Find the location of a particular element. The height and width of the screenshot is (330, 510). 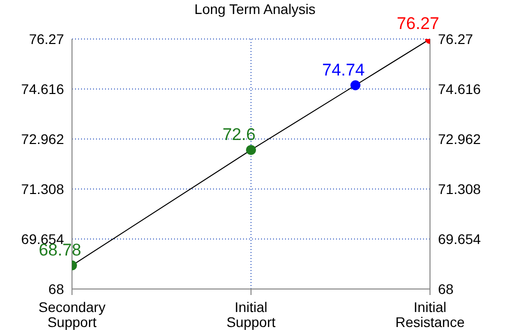

y2-tick-label: 69.654 is located at coordinates (460, 238).